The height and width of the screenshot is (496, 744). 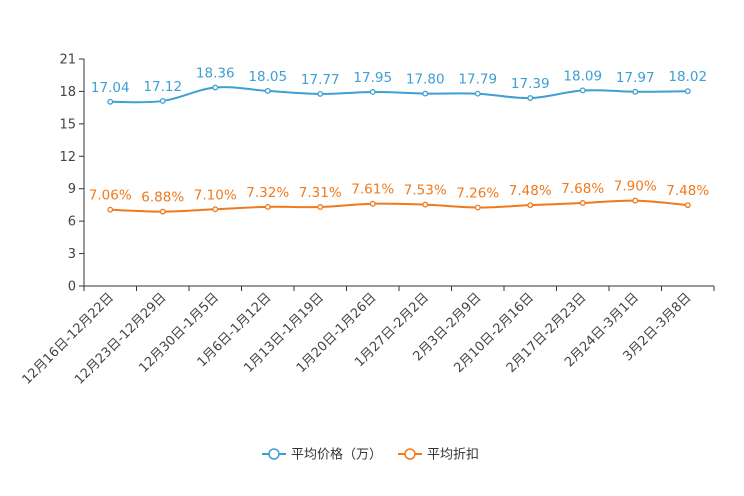 I want to click on data-label: 17.95, so click(x=372, y=78).